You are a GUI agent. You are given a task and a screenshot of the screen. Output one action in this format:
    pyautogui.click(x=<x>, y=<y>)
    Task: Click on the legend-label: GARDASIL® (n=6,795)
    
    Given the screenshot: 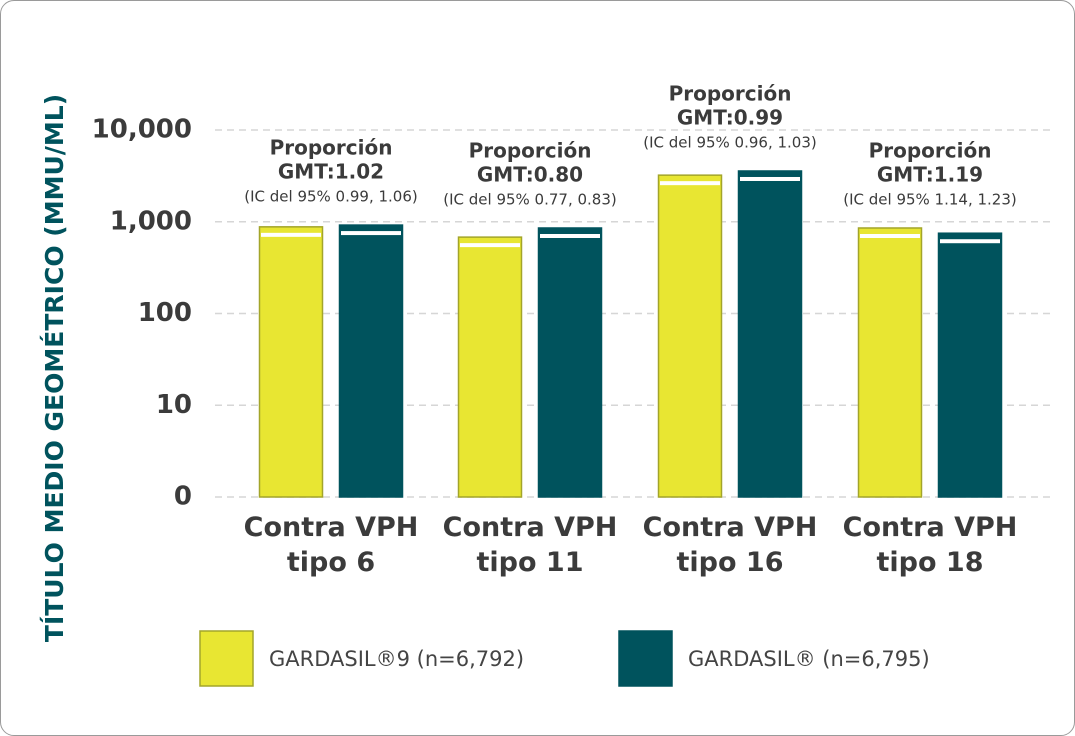 What is the action you would take?
    pyautogui.click(x=809, y=659)
    